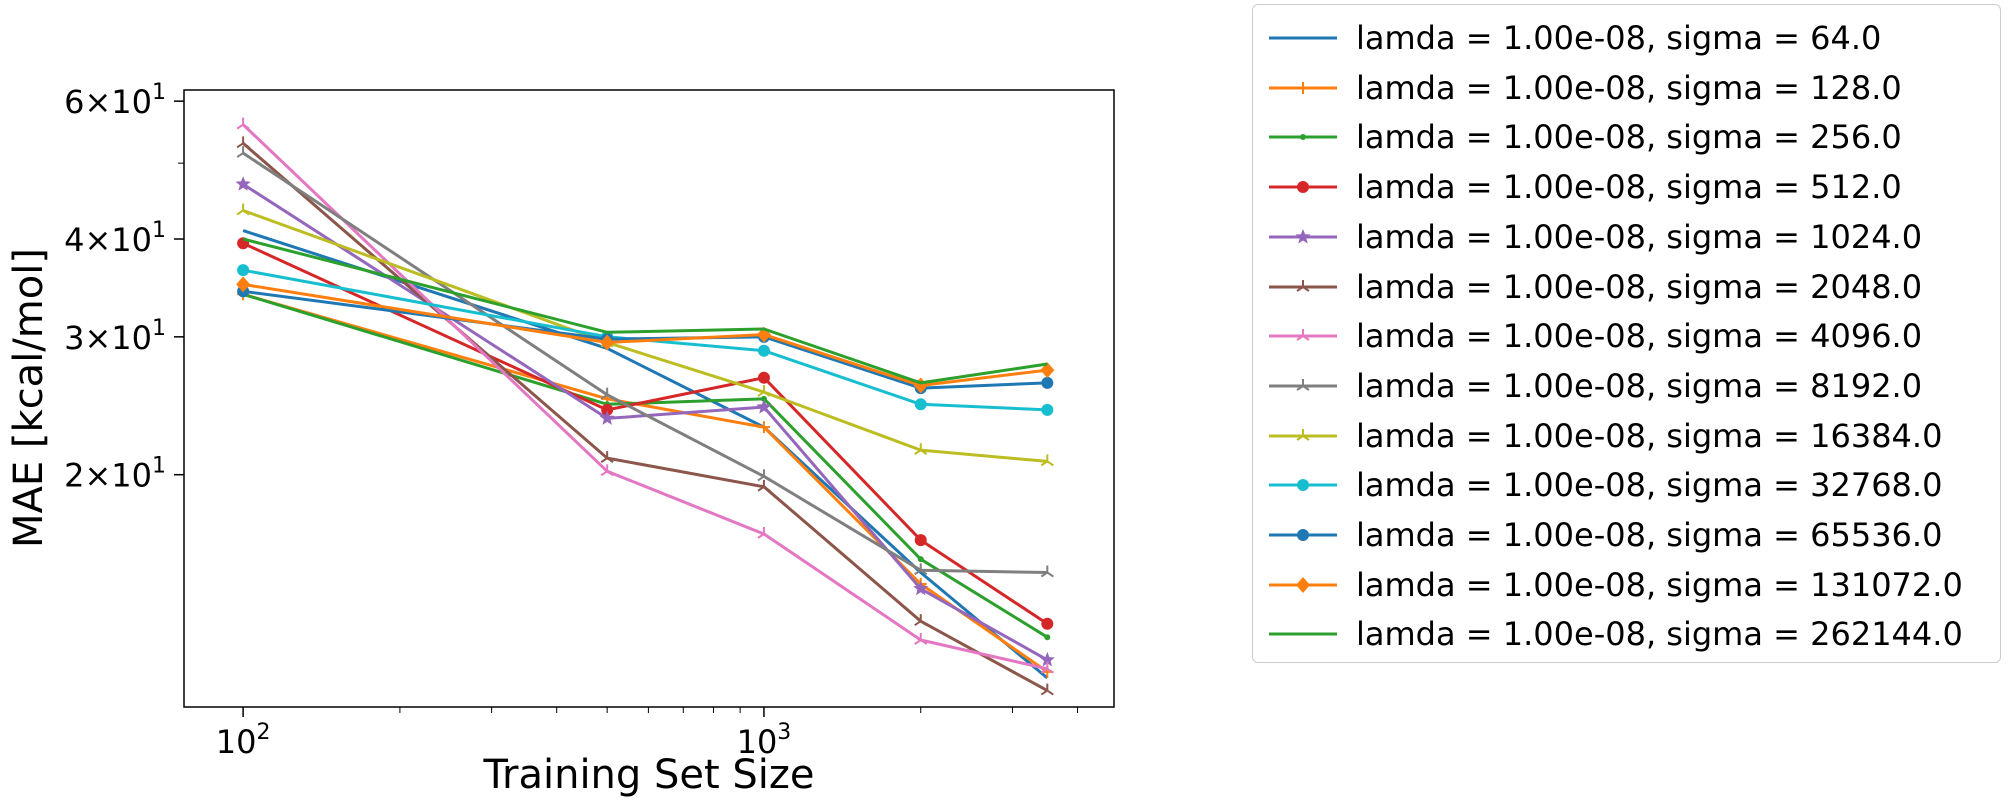  What do you see at coordinates (115, 474) in the screenshot?
I see `y-tick-label: 2×101` at bounding box center [115, 474].